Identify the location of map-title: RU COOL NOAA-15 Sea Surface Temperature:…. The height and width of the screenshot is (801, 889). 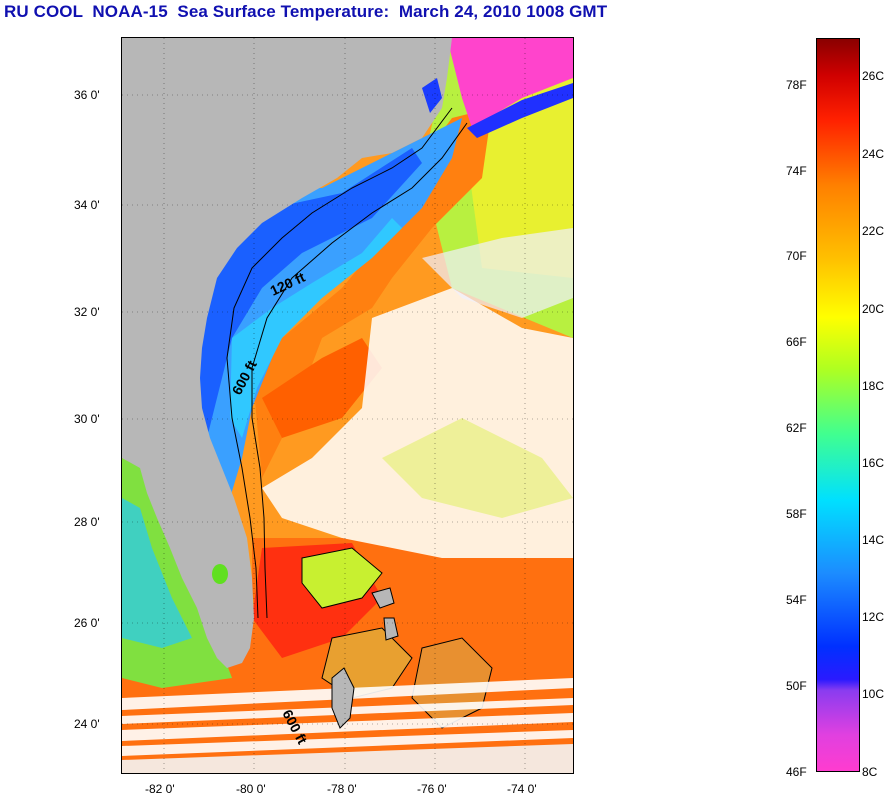
(306, 11).